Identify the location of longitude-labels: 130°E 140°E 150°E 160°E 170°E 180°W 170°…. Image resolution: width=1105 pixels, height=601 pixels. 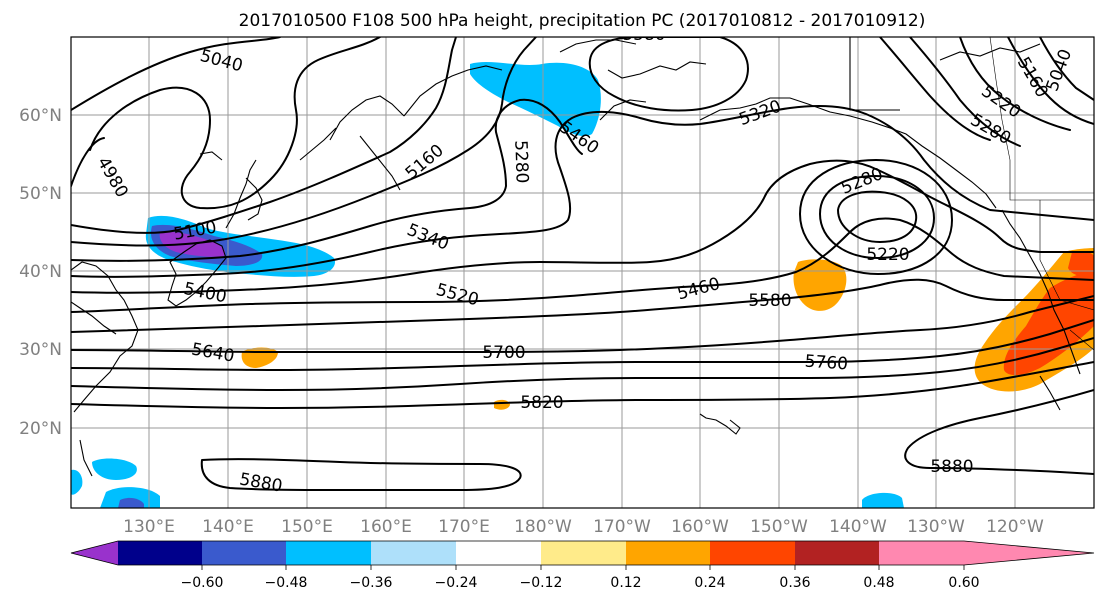
(583, 527).